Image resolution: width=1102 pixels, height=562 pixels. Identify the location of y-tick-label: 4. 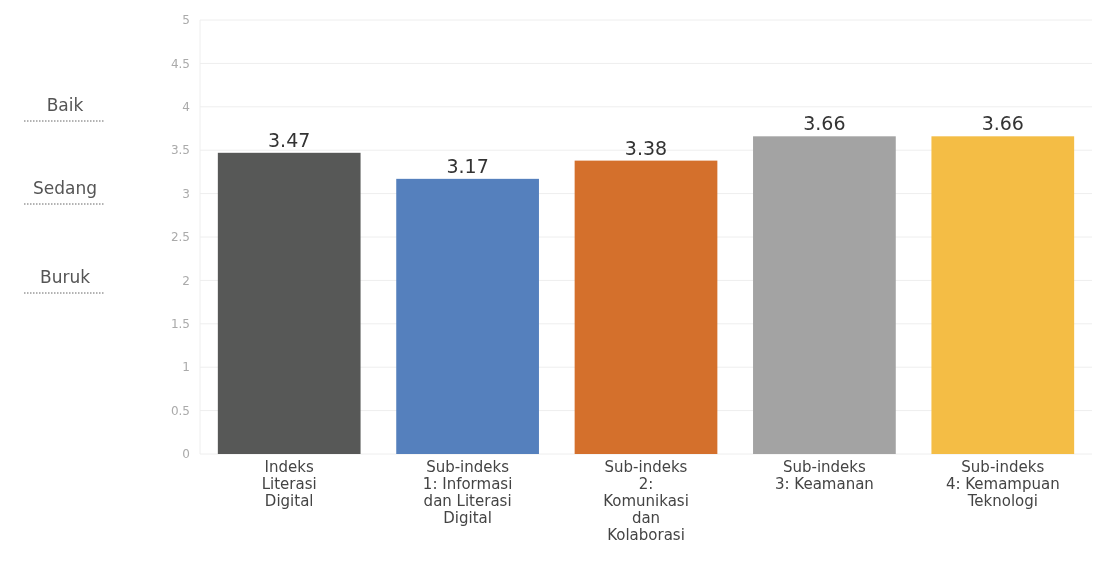
(186, 107).